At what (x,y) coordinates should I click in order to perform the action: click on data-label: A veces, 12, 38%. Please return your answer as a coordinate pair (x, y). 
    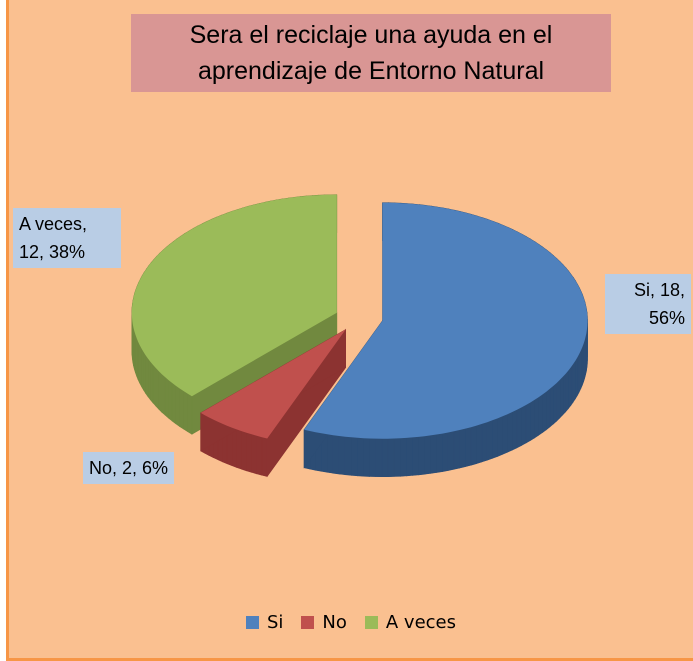
    Looking at the image, I should click on (67, 238).